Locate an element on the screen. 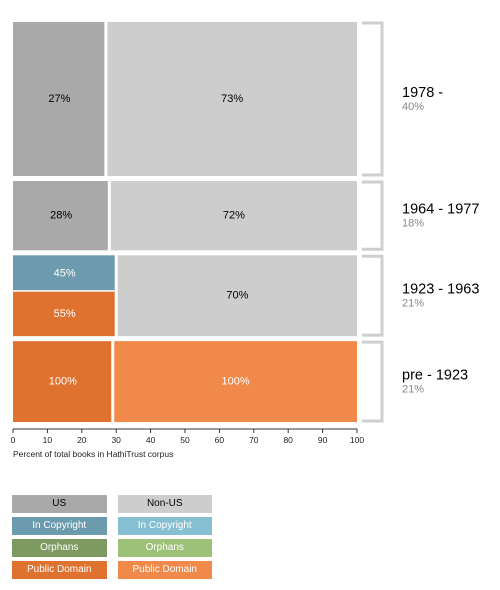  legend-row: Public Domain Public Domain is located at coordinates (112, 570).